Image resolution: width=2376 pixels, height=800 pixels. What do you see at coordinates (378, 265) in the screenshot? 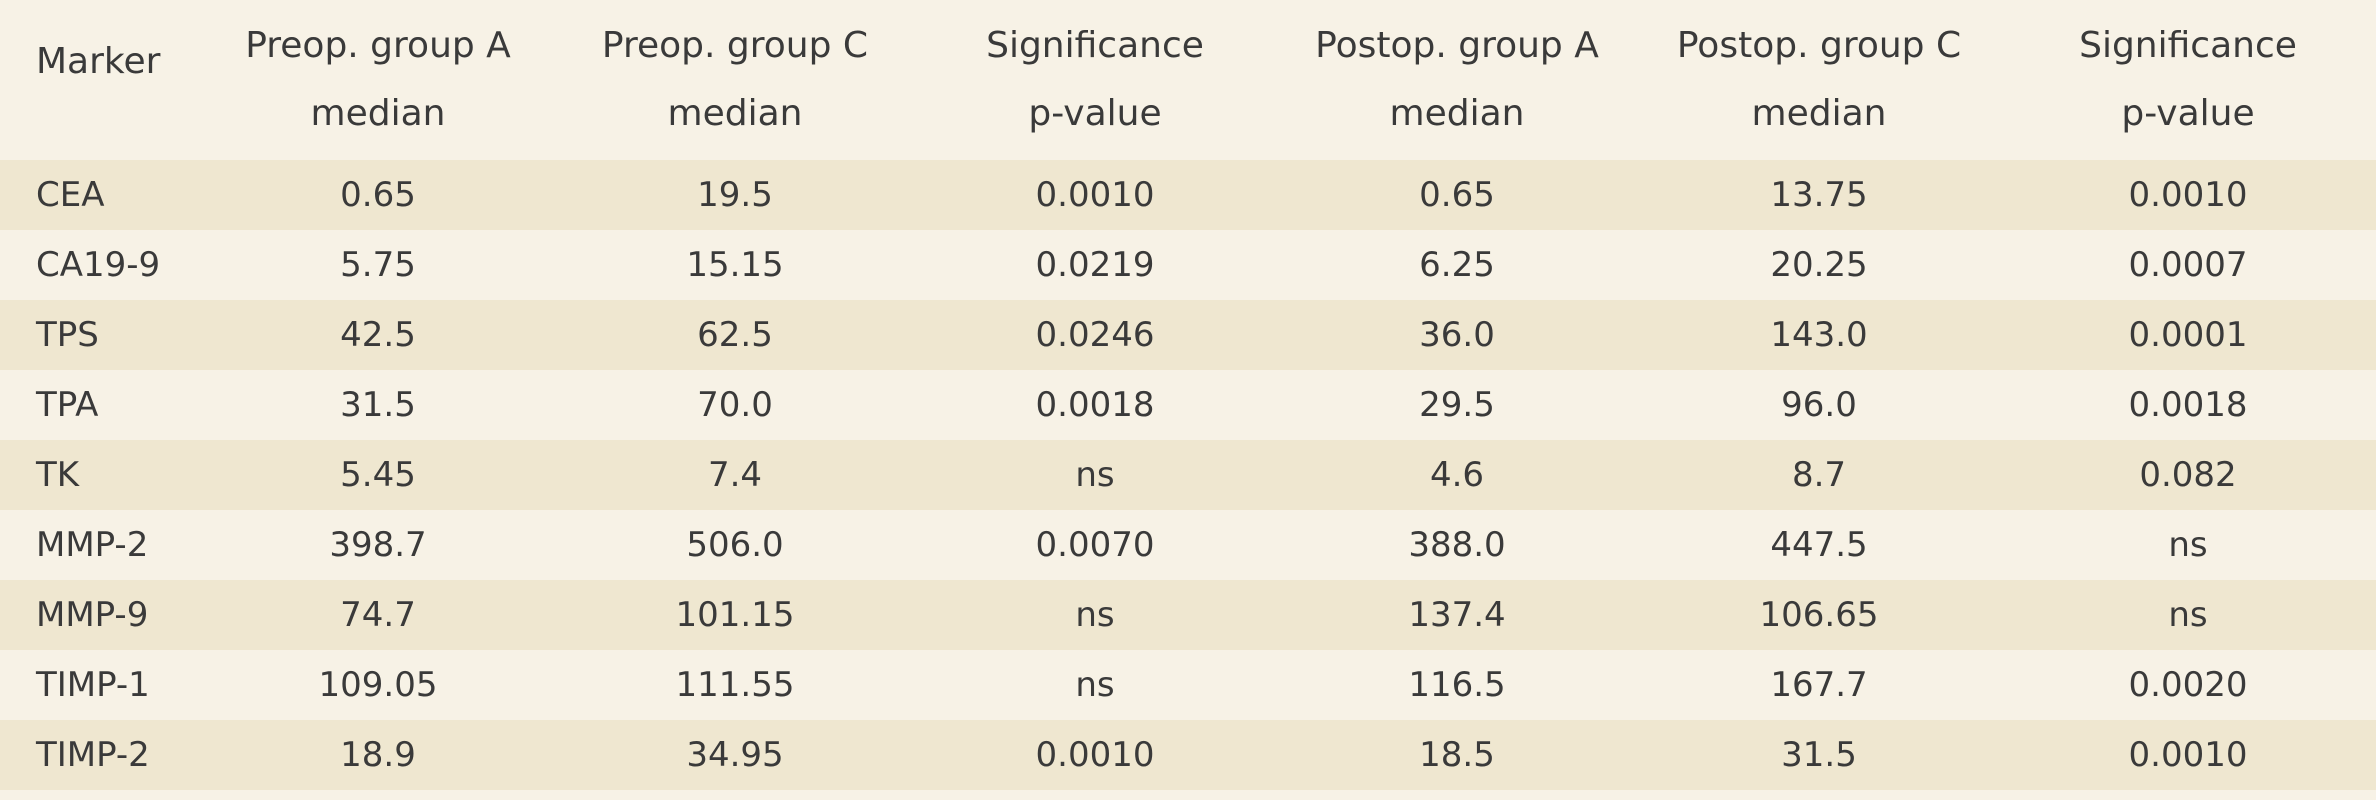
I see `cell-preop-a: 5.75` at bounding box center [378, 265].